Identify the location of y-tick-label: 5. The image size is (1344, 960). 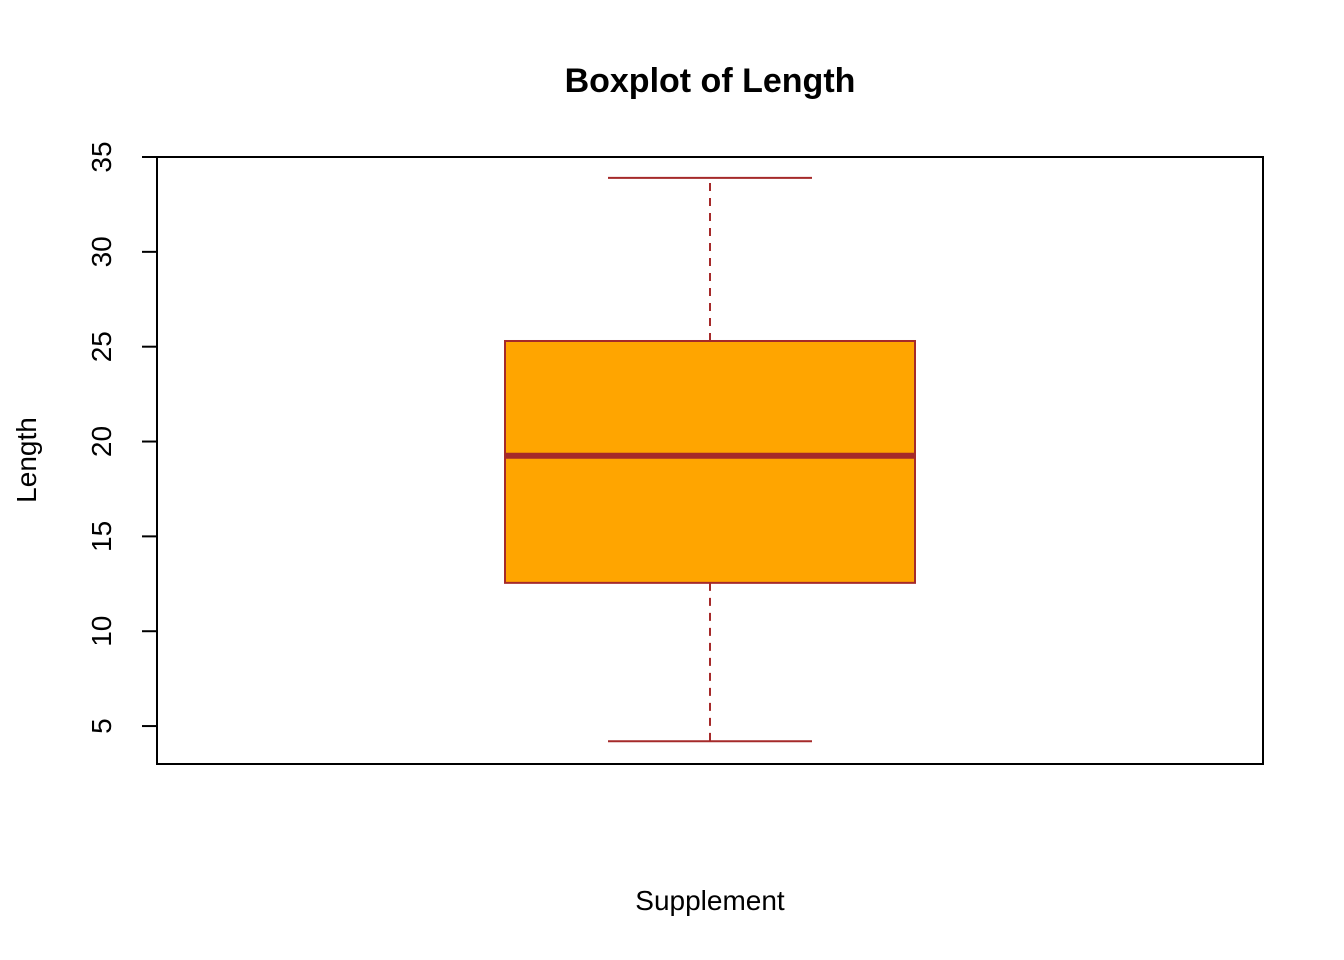
(101, 726).